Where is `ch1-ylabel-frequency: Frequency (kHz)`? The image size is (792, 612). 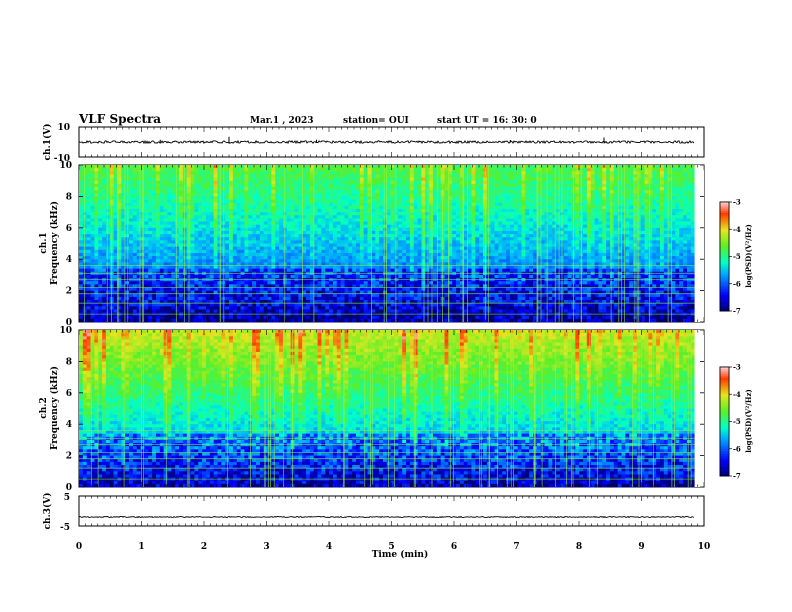 ch1-ylabel-frequency: Frequency (kHz) is located at coordinates (54, 243).